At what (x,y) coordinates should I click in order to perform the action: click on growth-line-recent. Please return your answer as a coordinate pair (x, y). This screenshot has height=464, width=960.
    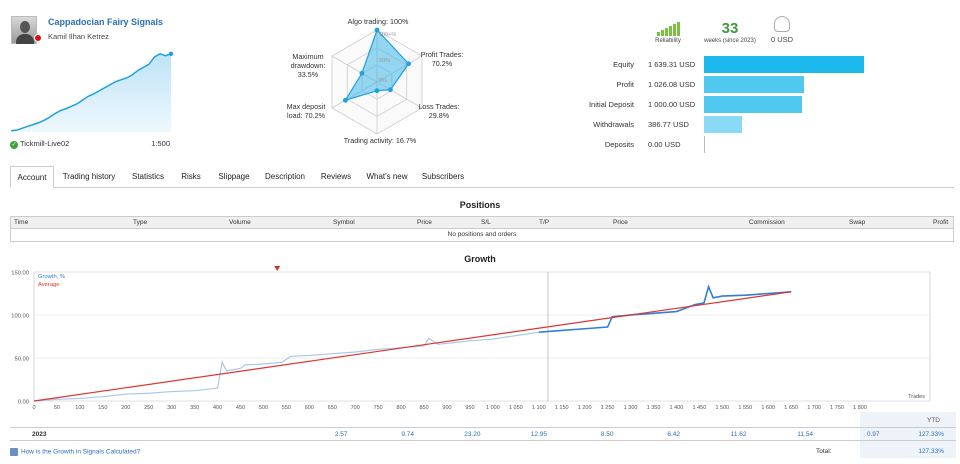
    Looking at the image, I should click on (665, 308).